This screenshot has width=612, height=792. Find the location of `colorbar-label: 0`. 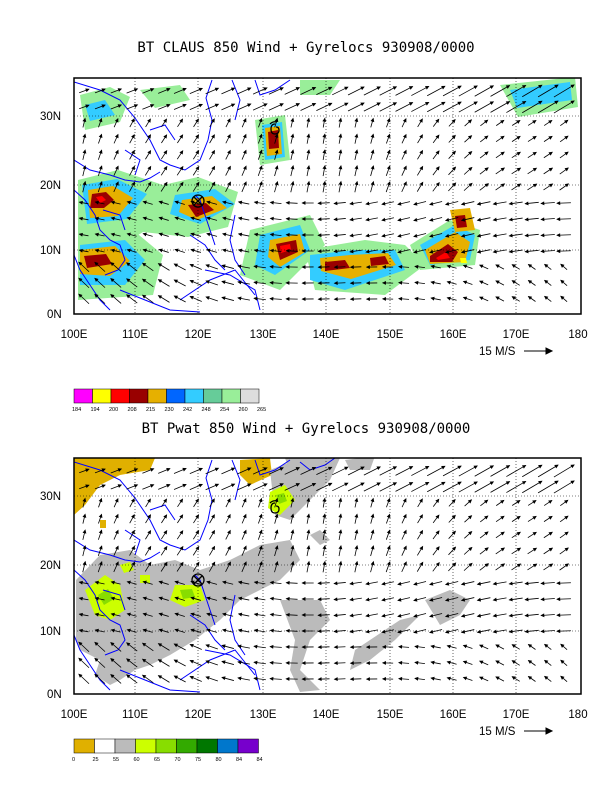

colorbar-label: 0 is located at coordinates (73, 760).